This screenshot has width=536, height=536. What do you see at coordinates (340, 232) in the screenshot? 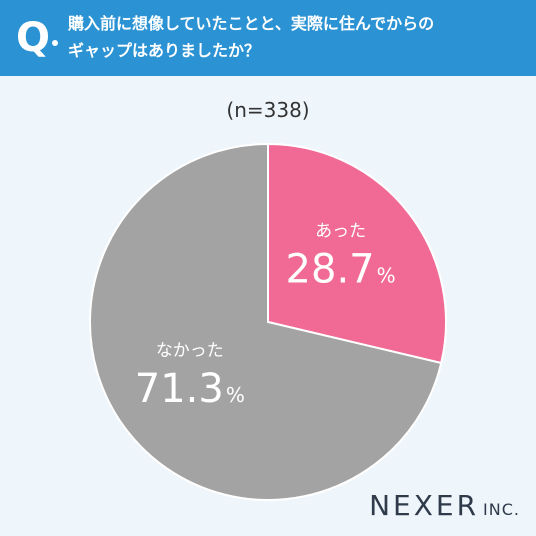
I see `slice-category-label-1: あった` at bounding box center [340, 232].